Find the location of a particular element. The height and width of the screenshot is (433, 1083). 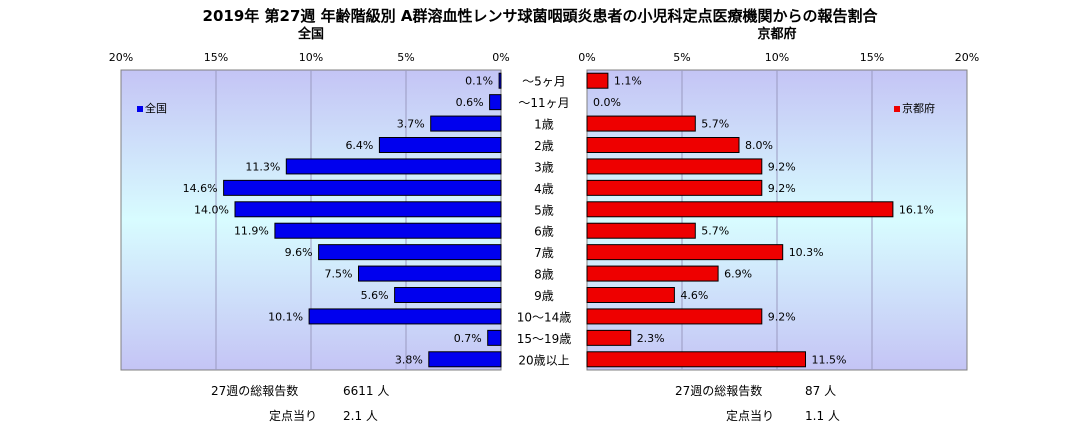

x-tick-label-left: 5% is located at coordinates (405, 57).